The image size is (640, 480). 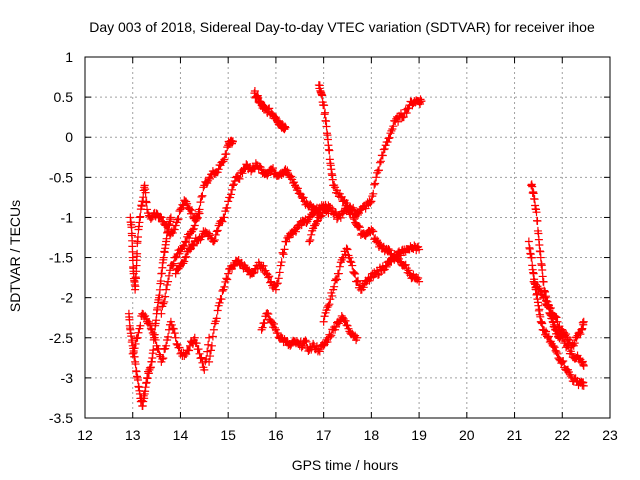 What do you see at coordinates (515, 435) in the screenshot?
I see `x-tick-label: 21` at bounding box center [515, 435].